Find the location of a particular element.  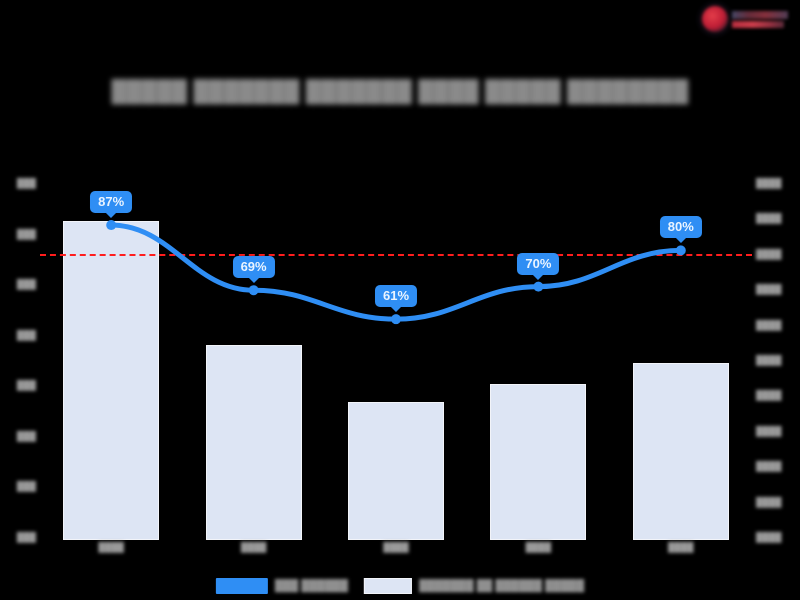

y-tick-left-6: ███ is located at coordinates (26, 435).